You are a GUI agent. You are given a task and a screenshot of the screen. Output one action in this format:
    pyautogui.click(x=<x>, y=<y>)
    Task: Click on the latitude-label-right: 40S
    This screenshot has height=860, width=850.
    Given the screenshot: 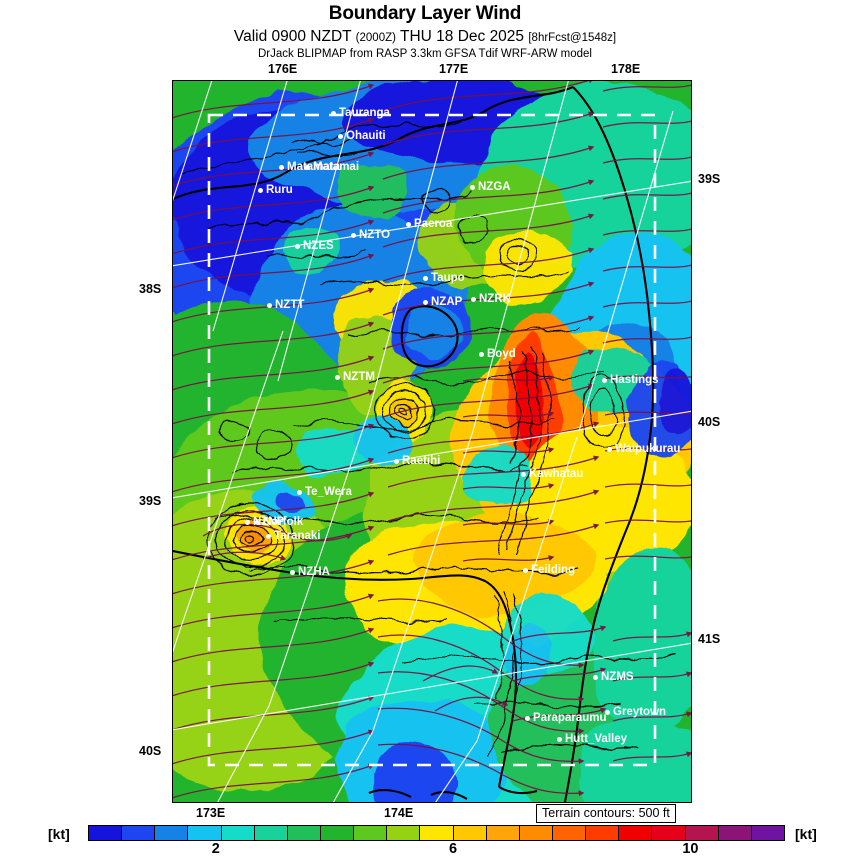 What is the action you would take?
    pyautogui.click(x=709, y=422)
    